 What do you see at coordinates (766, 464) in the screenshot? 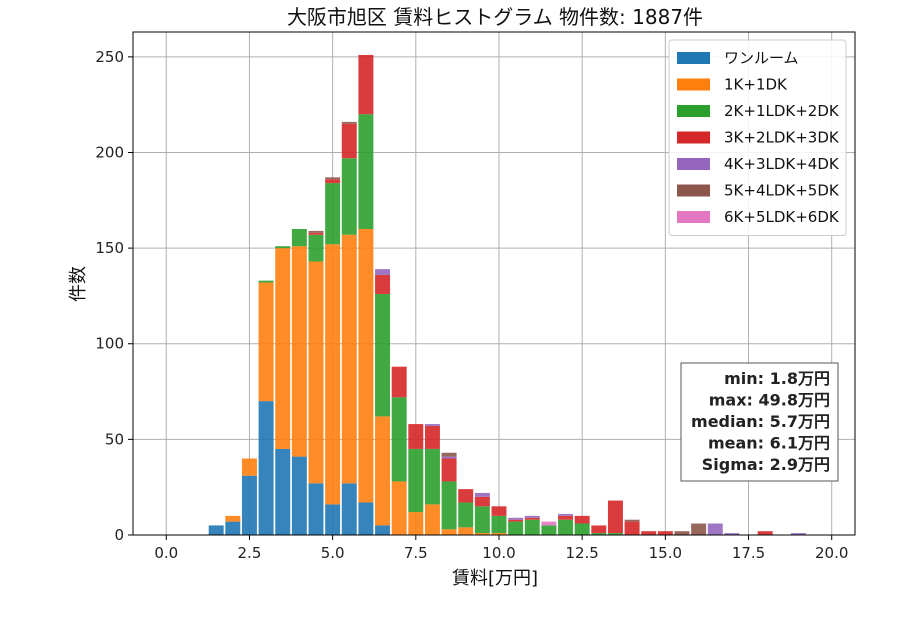
I see `stats-line: Sigma: 2.9万円` at bounding box center [766, 464].